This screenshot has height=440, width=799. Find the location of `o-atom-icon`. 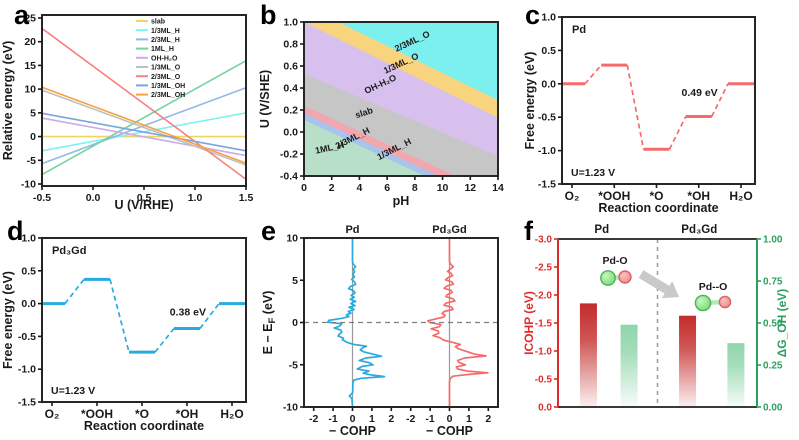

o-atom-icon is located at coordinates (725, 302).